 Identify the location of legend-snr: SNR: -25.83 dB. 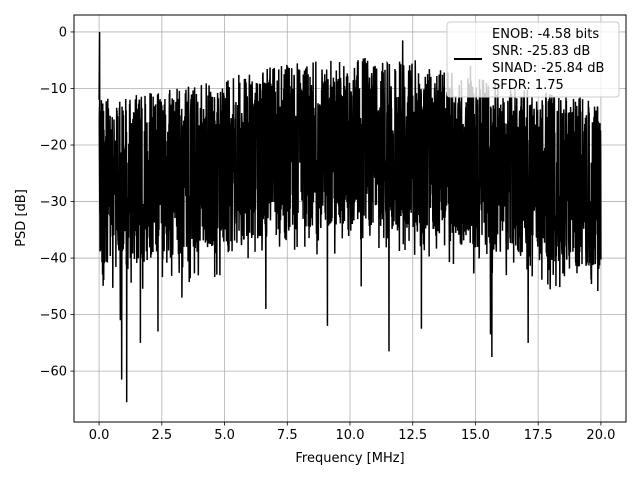
(541, 51).